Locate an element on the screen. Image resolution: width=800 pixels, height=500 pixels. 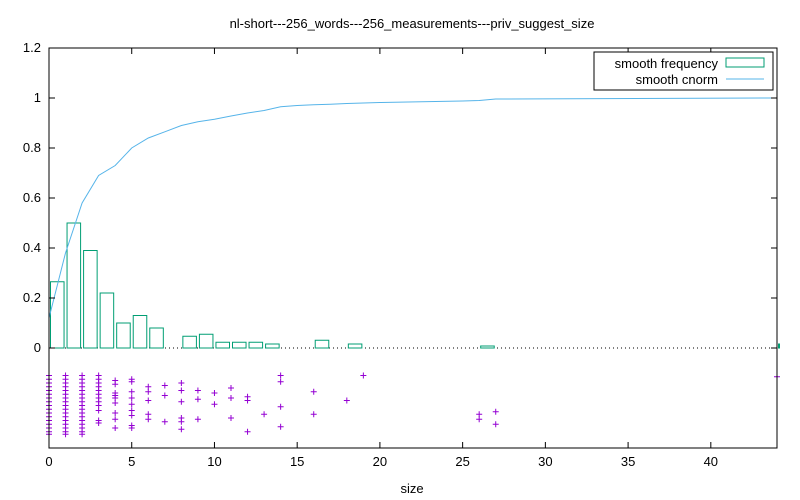
y-tick-label: 0.2 is located at coordinates (32, 297).